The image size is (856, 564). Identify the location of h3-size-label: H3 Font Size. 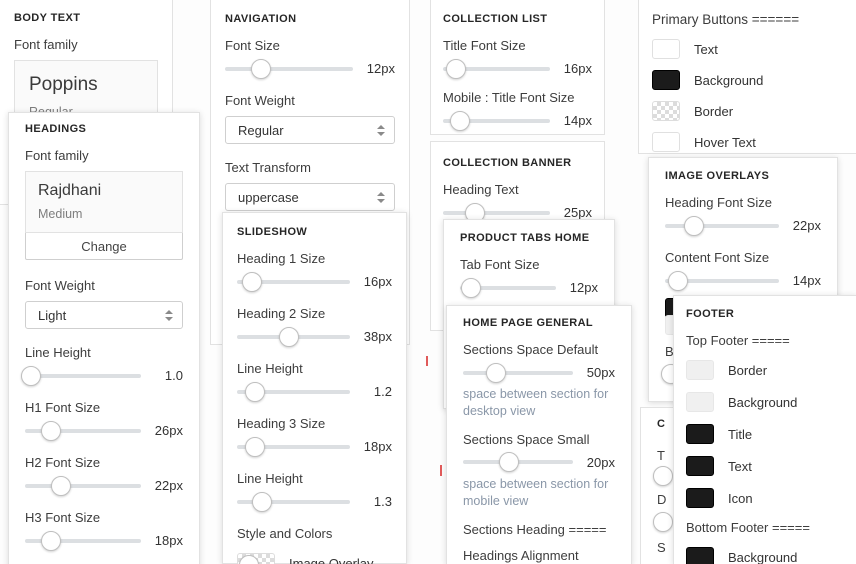
(63, 517).